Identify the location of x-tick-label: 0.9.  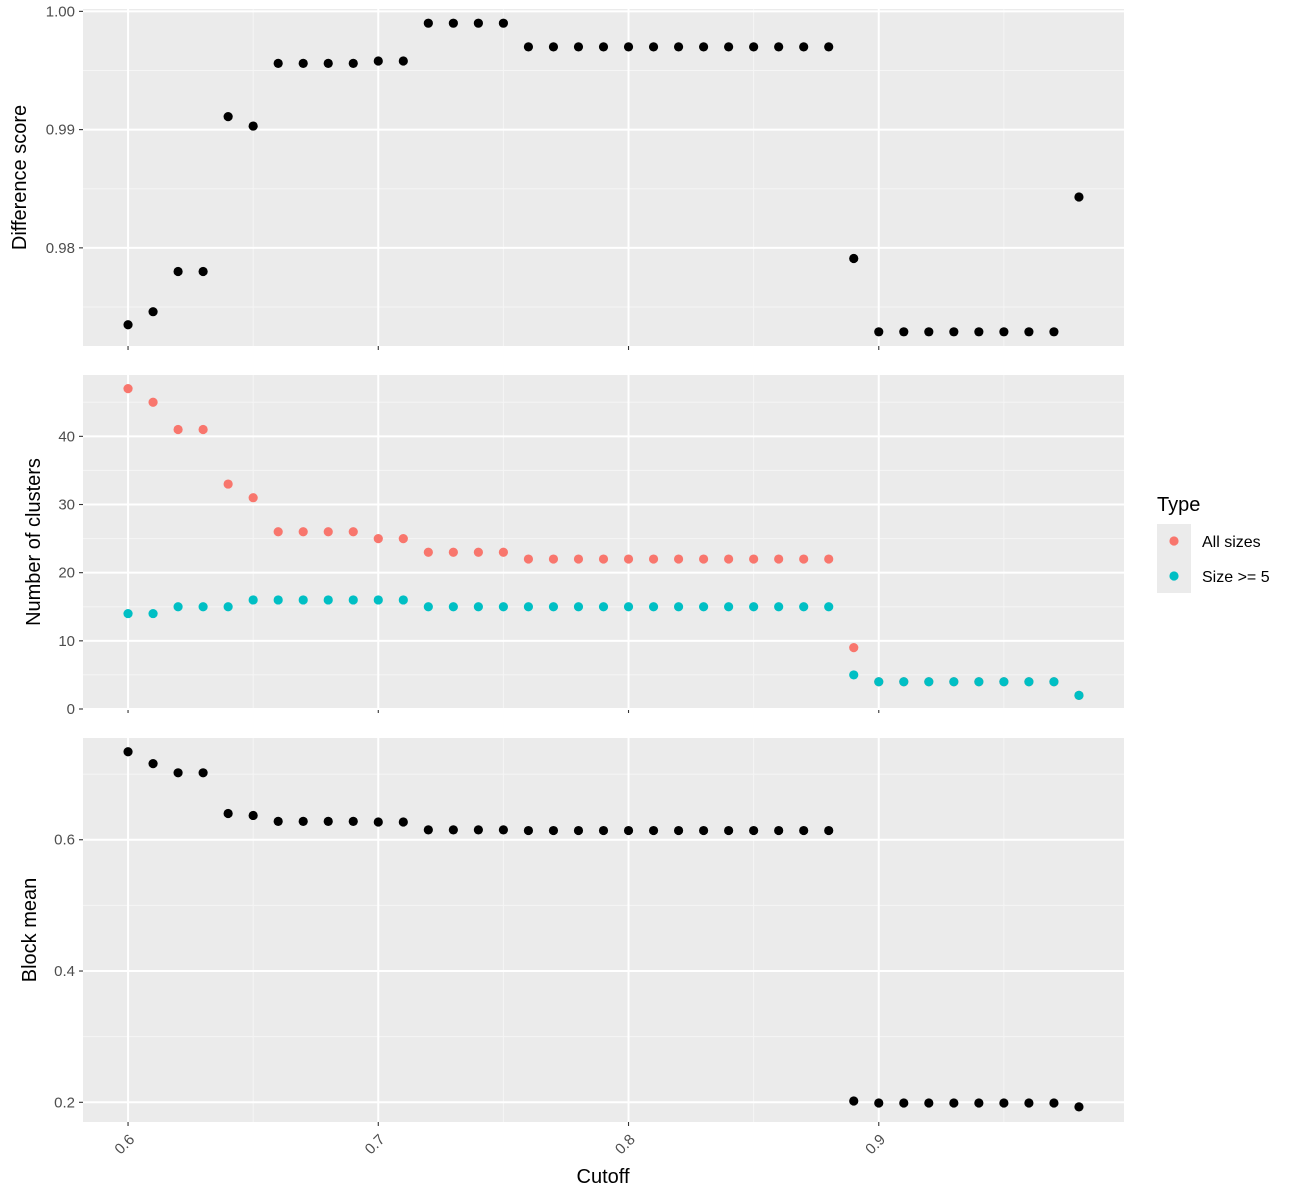
(875, 1144).